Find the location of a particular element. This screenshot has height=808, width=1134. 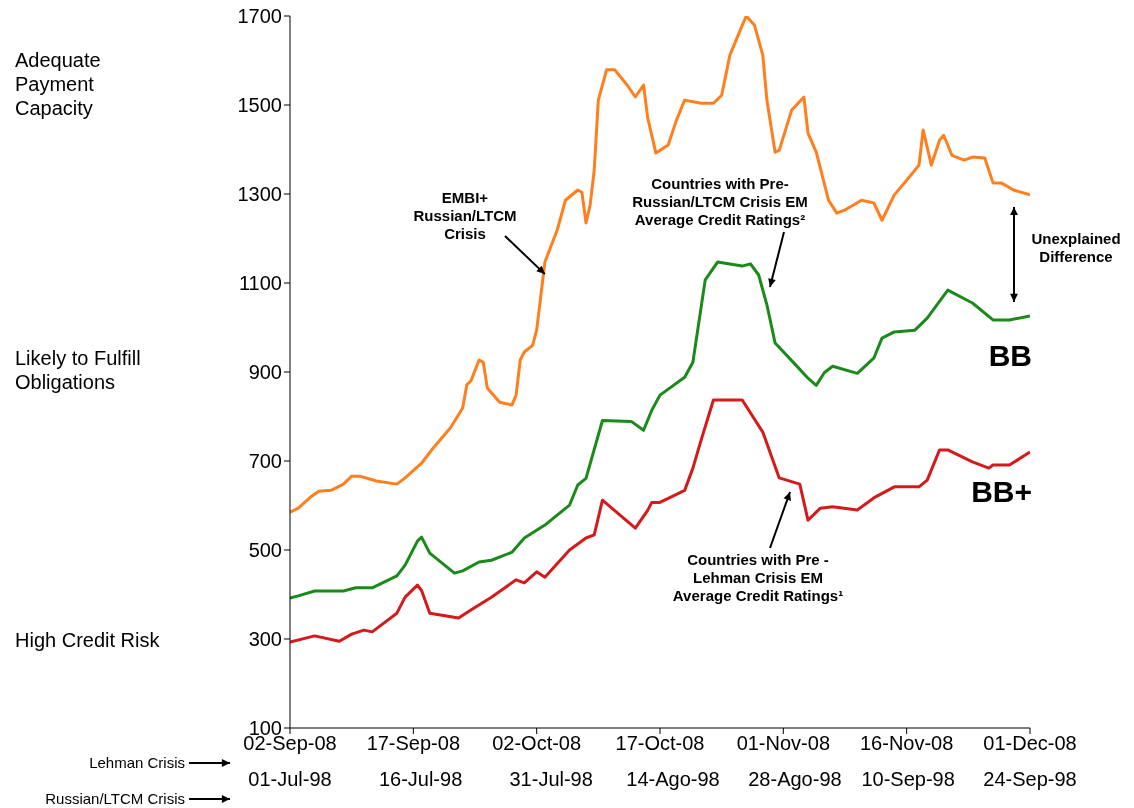

y-tick-label: 1500 is located at coordinates (259, 105).